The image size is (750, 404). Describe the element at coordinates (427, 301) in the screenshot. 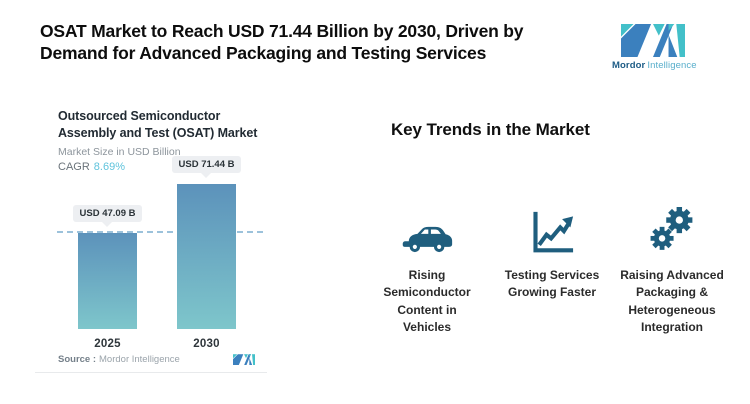

I see `trend-label: Rising Semiconductor Content in Vehicles` at that location.